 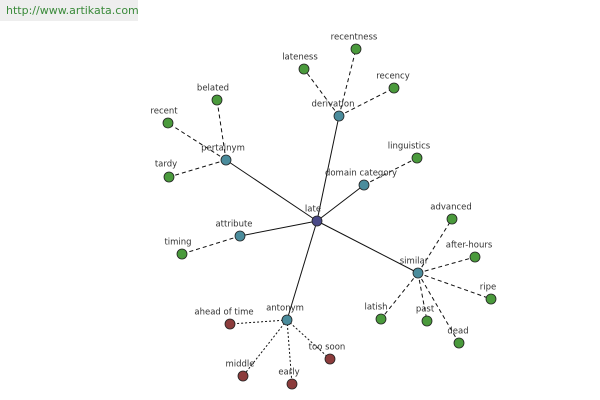 What do you see at coordinates (164, 112) in the screenshot?
I see `node-label: recent` at bounding box center [164, 112].